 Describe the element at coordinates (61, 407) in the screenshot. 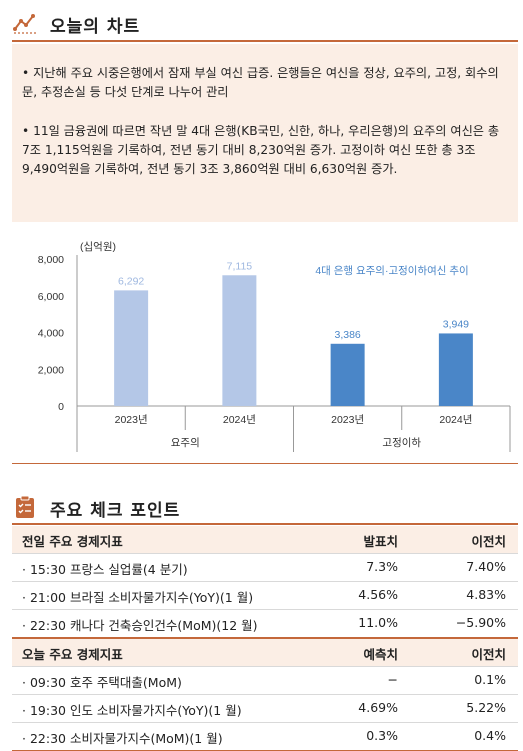

I see `y-tick-label: 0` at that location.